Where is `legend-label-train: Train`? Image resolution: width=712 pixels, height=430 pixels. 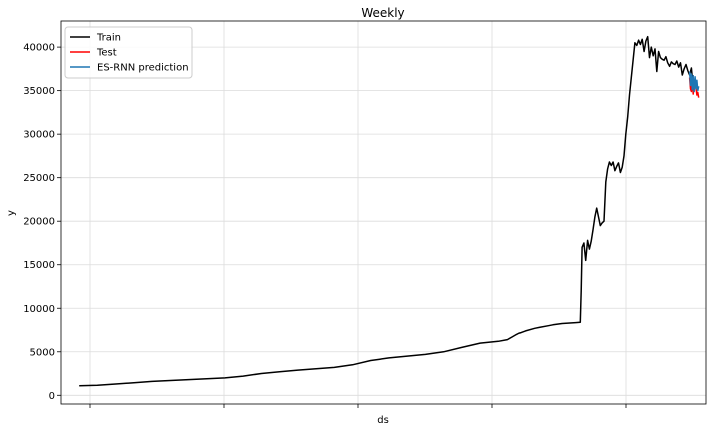 legend-label-train: Train is located at coordinates (108, 38).